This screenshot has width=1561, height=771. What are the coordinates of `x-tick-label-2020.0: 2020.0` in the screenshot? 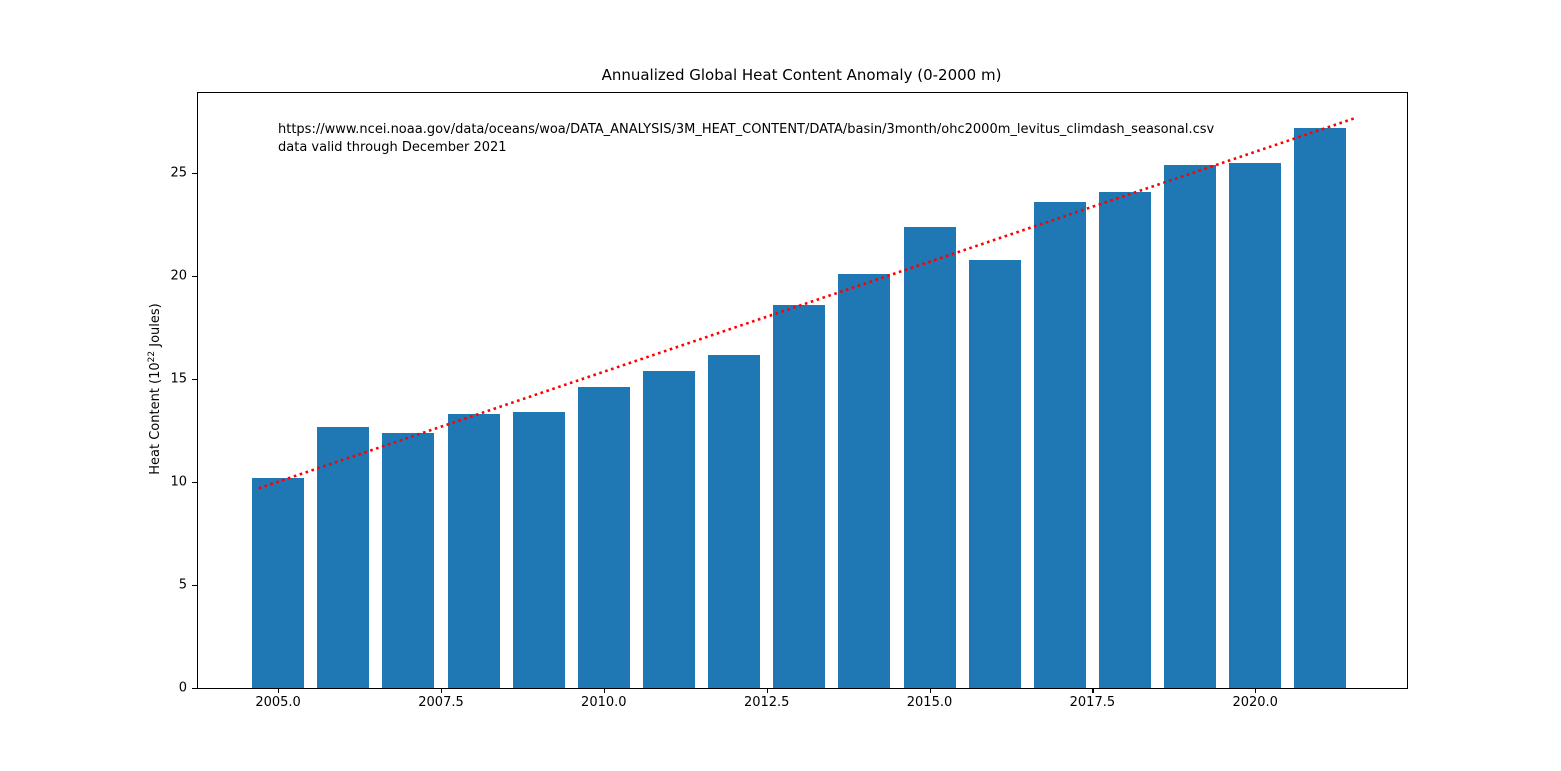 It's located at (1255, 702).